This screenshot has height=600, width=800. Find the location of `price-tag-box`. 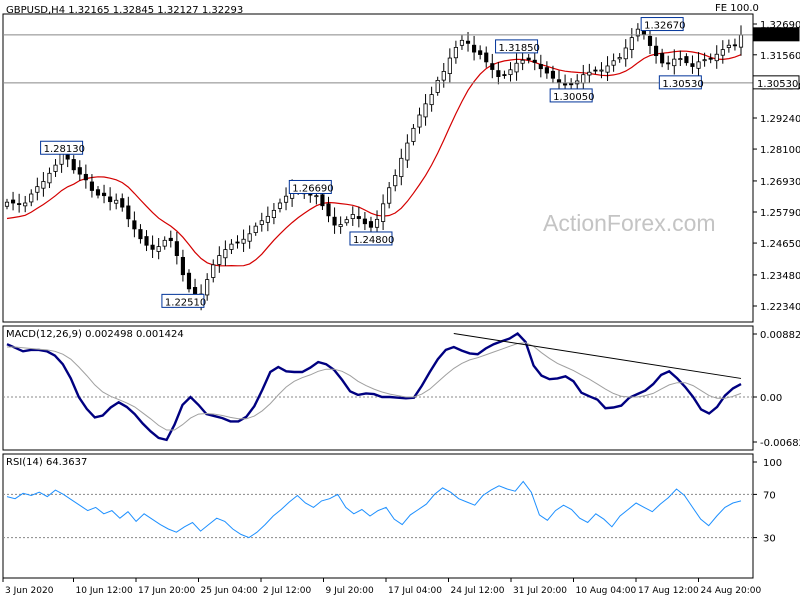

price-tag-box is located at coordinates (776, 82).